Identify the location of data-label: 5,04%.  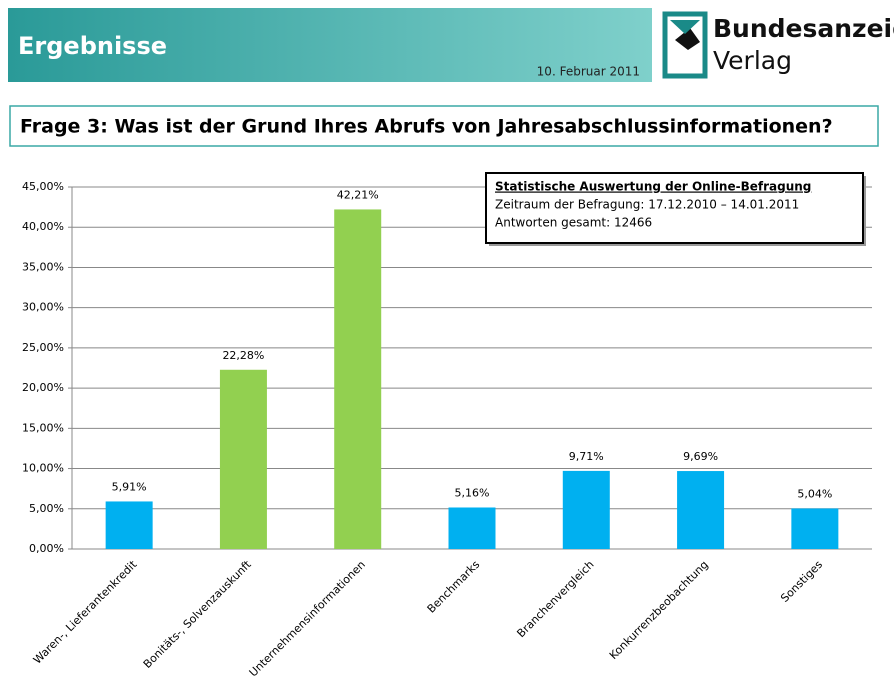
(814, 493).